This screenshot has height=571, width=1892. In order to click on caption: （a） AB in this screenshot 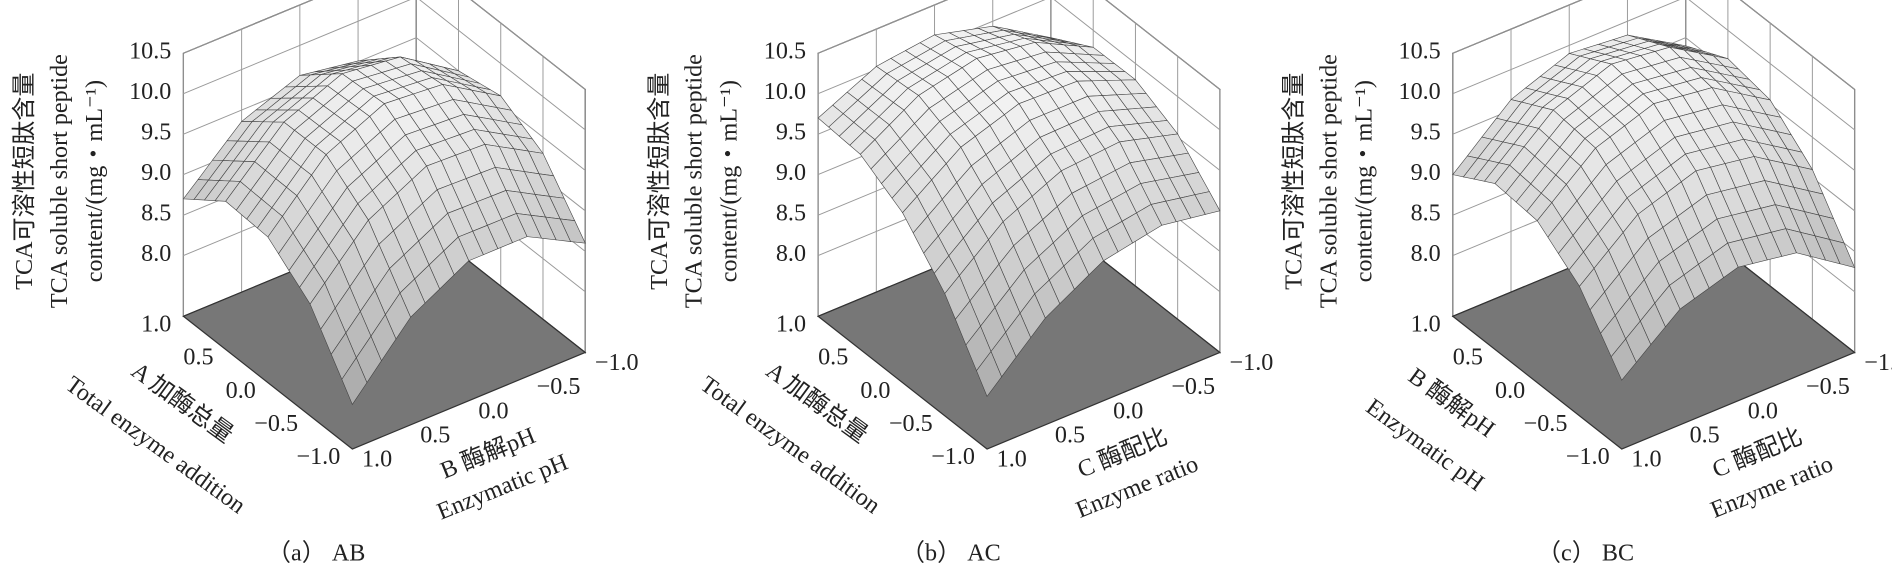, I will do `click(316, 553)`.